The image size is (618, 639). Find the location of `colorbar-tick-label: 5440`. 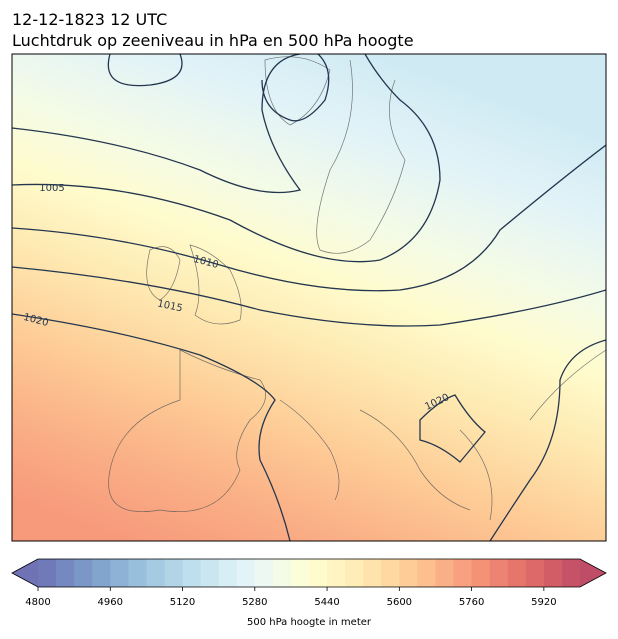

colorbar-tick-label: 5440 is located at coordinates (326, 602).